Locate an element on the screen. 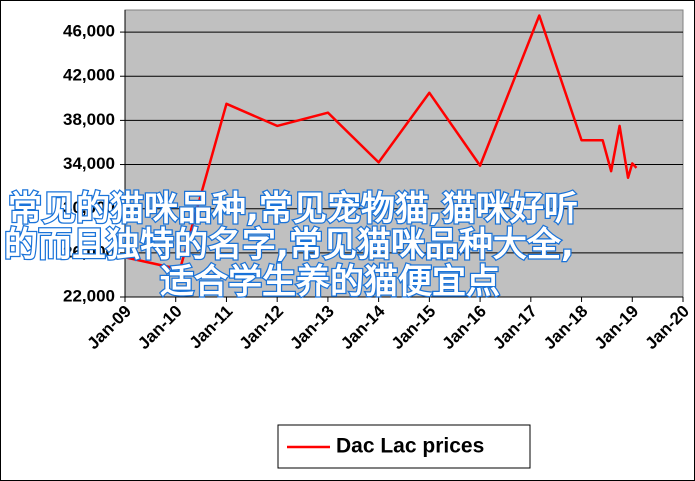  overlay-text: 的而且独特的名字,常见猫咪品种大全, is located at coordinates (289, 245).